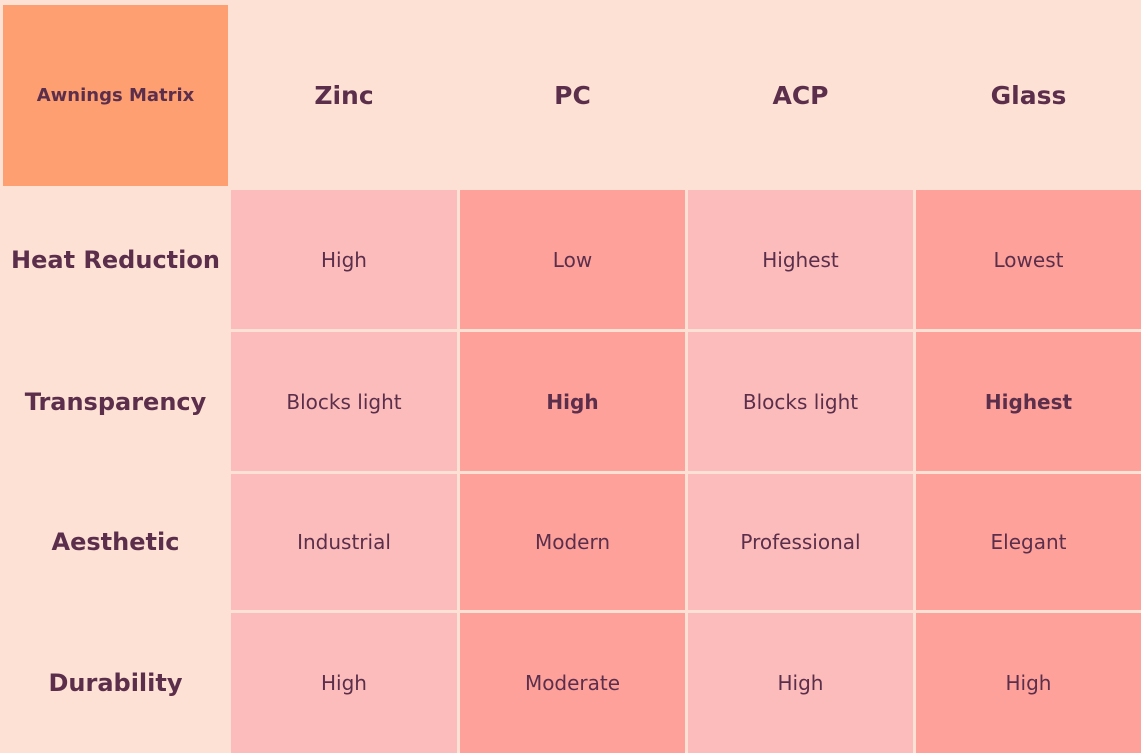 The width and height of the screenshot is (1141, 753). What do you see at coordinates (115, 401) in the screenshot?
I see `row-header-transparency: Transparency` at bounding box center [115, 401].